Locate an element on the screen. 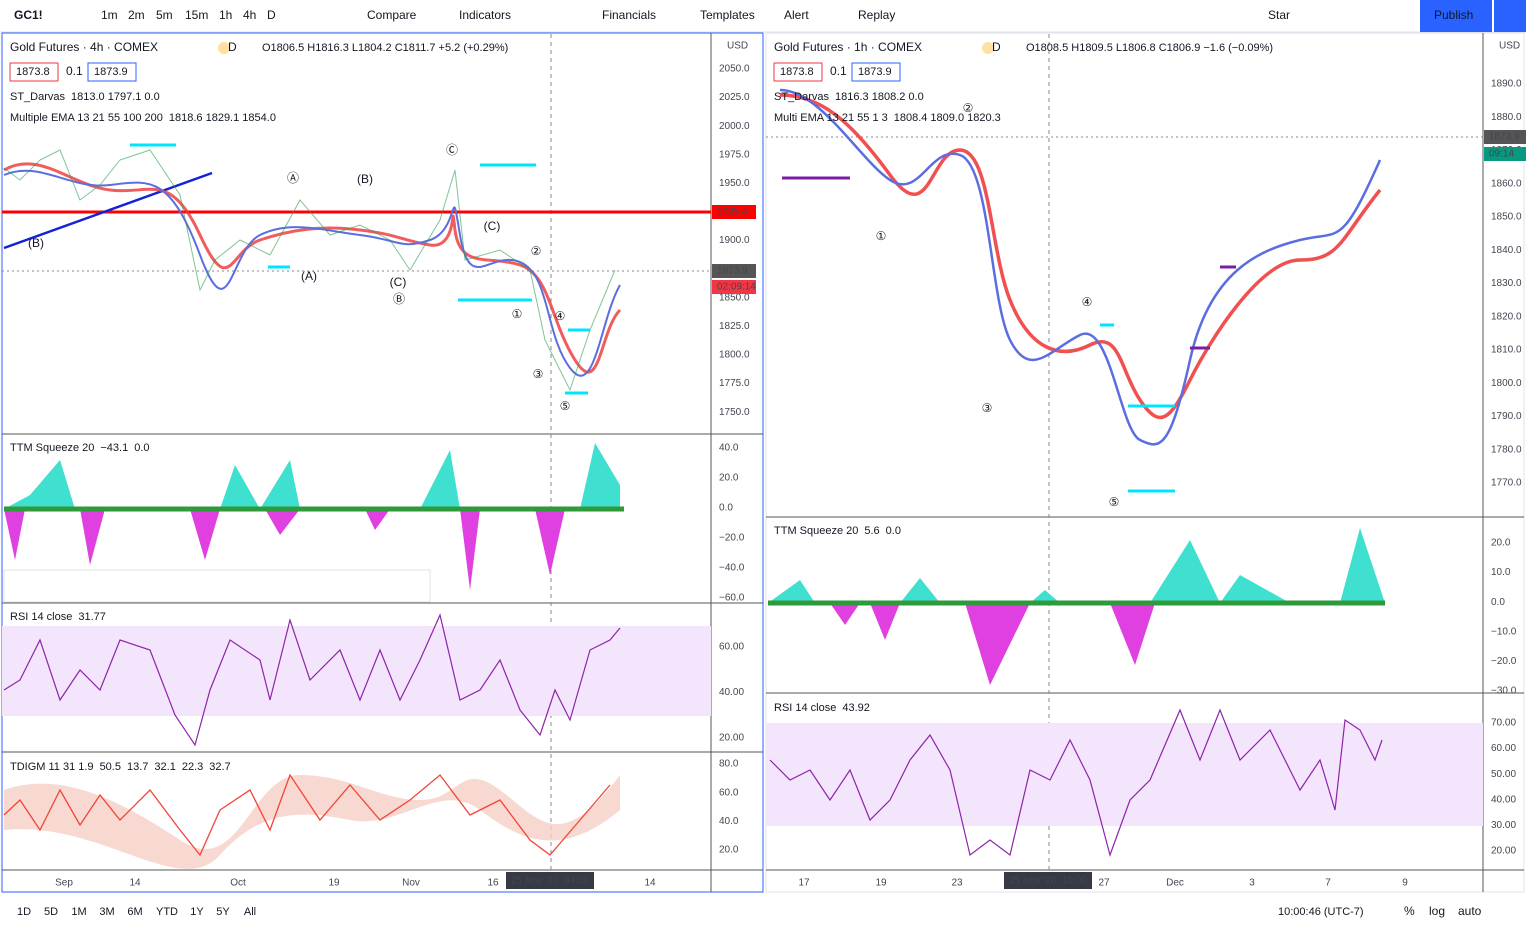 This screenshot has height=932, width=1526. indicator-value: 31.77 is located at coordinates (92, 617).